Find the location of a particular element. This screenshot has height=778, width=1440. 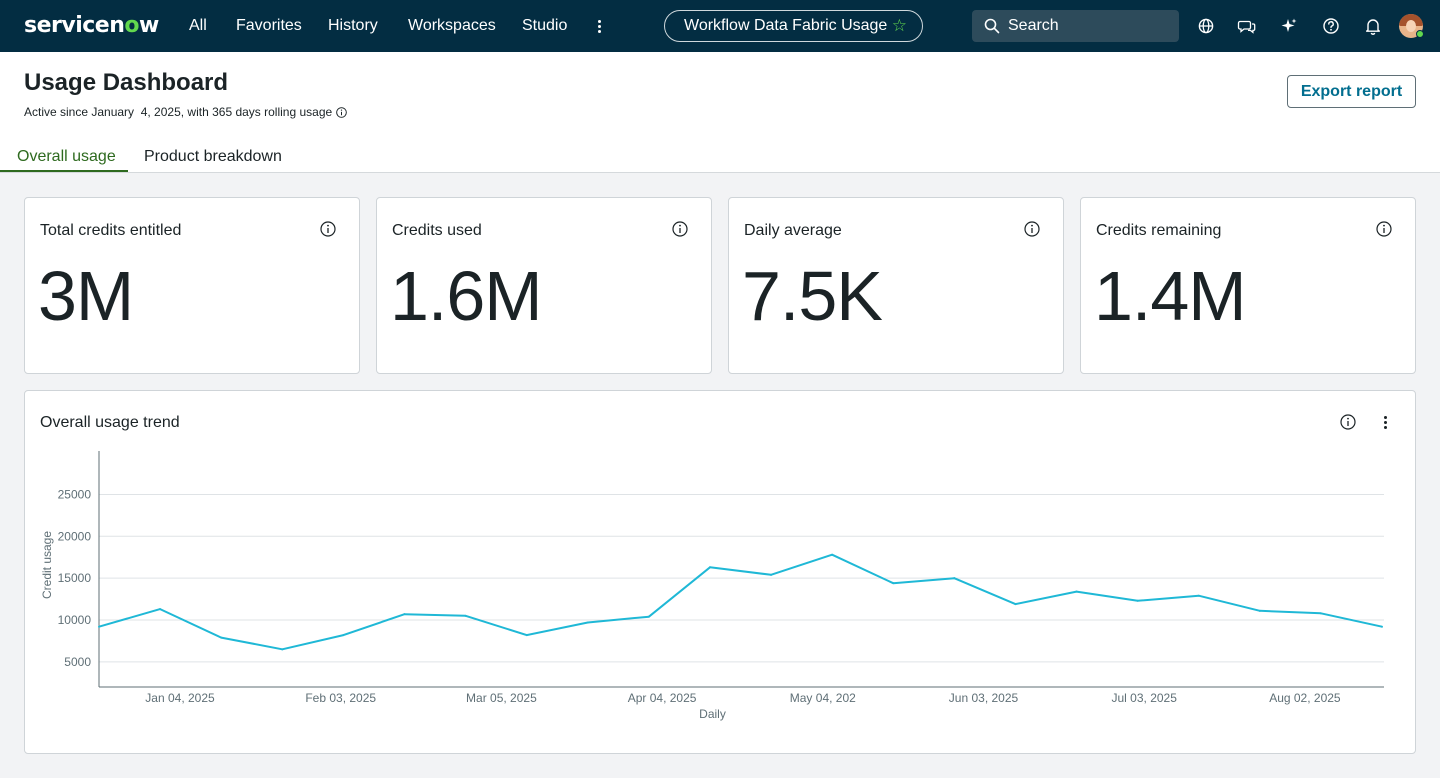

search-input: Search is located at coordinates (1075, 26).